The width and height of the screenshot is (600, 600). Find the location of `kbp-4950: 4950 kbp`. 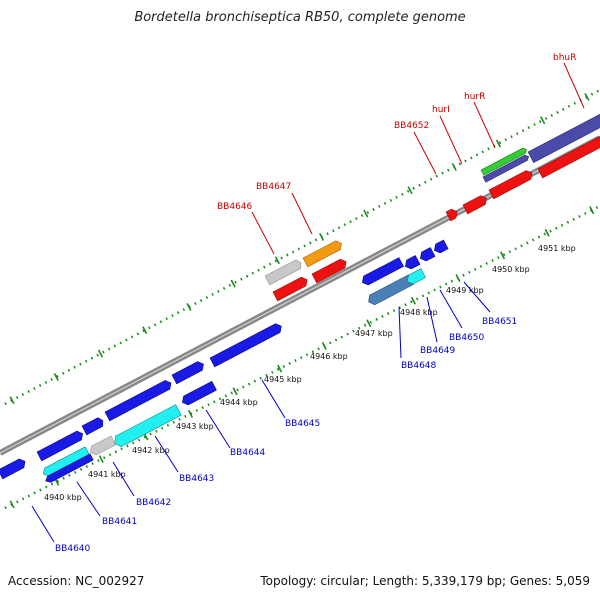

kbp-4950: 4950 kbp is located at coordinates (511, 269).